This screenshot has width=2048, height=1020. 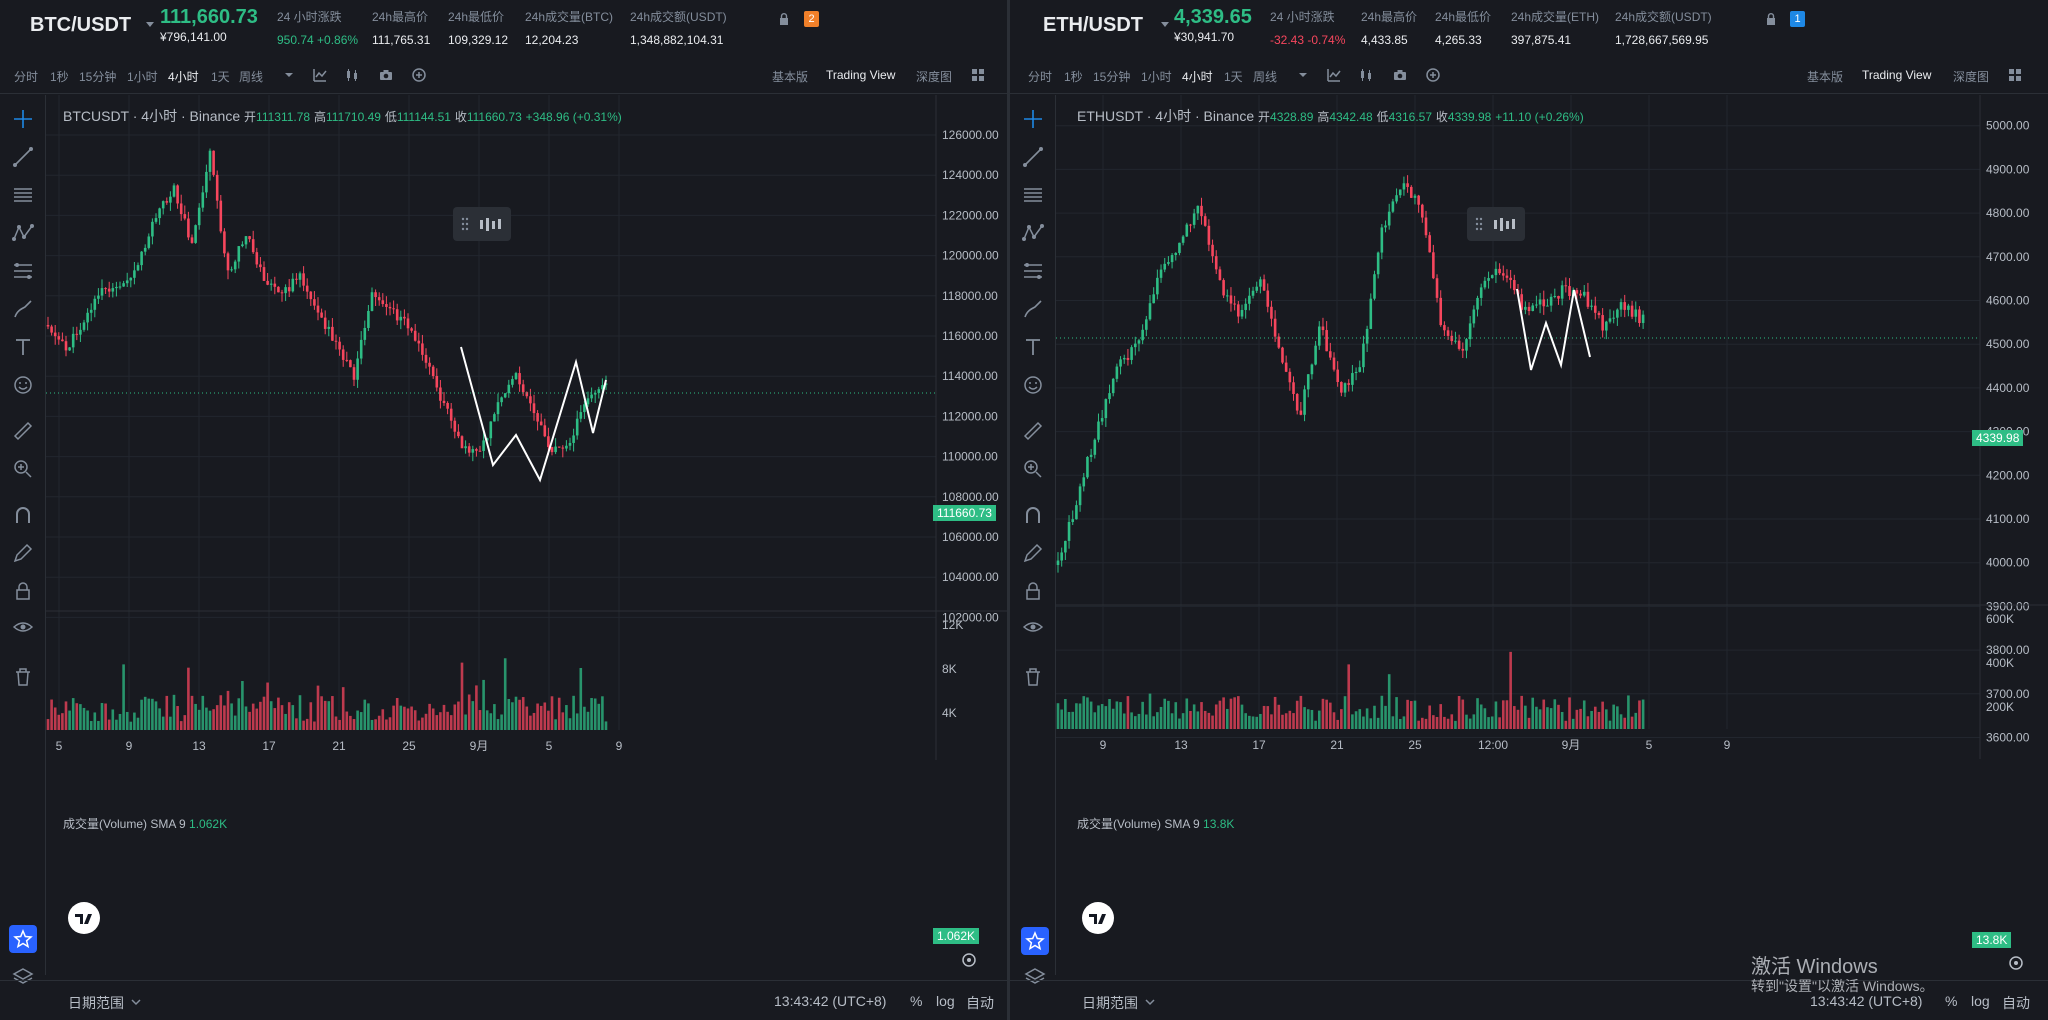 I want to click on btc-symbol: BTC/USDT, so click(x=81, y=25).